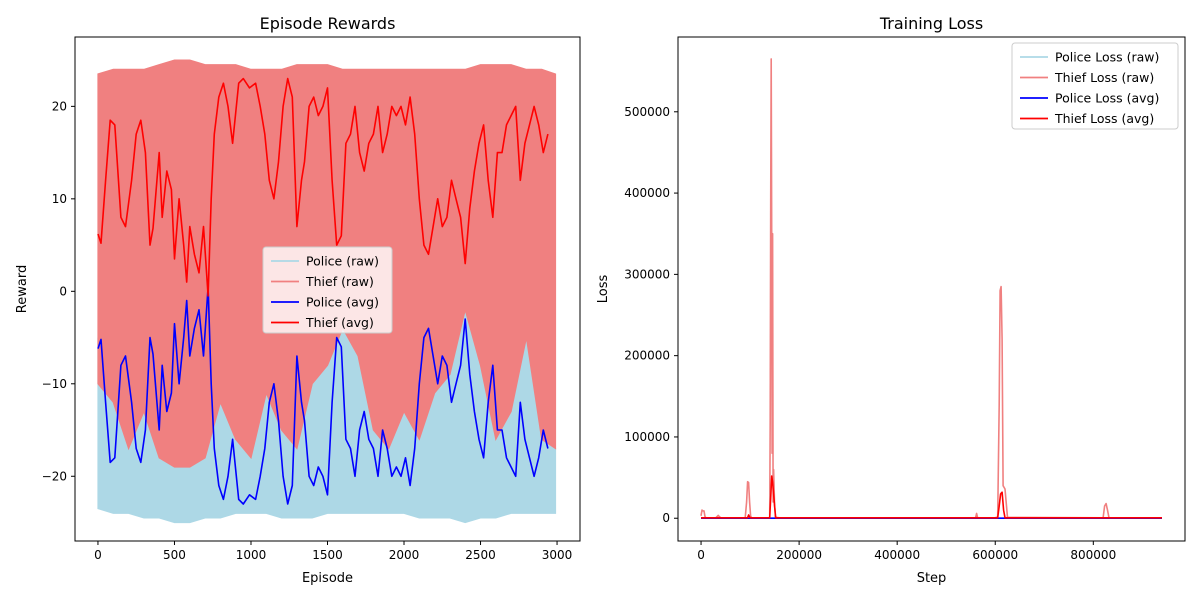 This screenshot has height=604, width=1200. What do you see at coordinates (342, 261) in the screenshot?
I see `legend-label: Police (raw)` at bounding box center [342, 261].